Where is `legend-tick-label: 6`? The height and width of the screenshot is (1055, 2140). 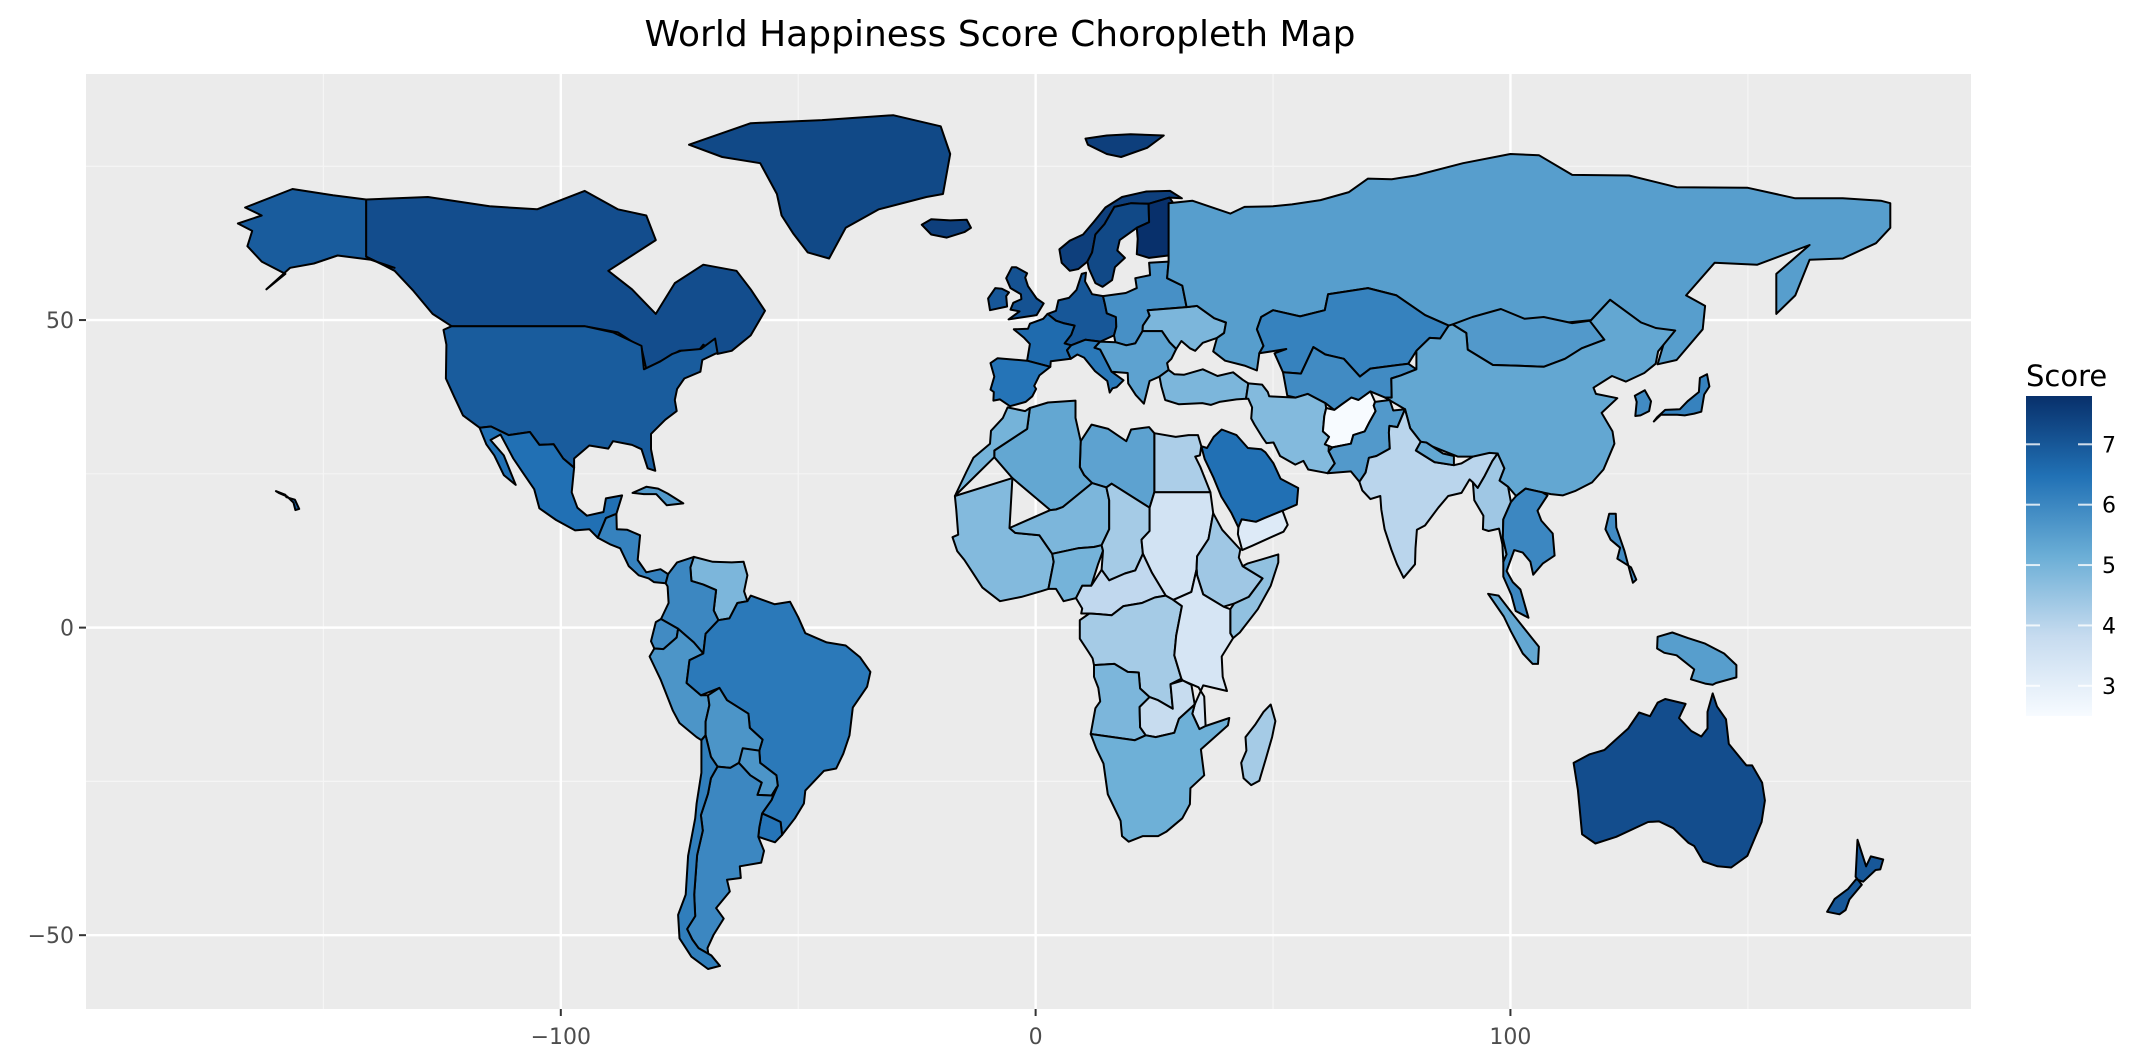 legend-tick-label: 6 is located at coordinates (2109, 506).